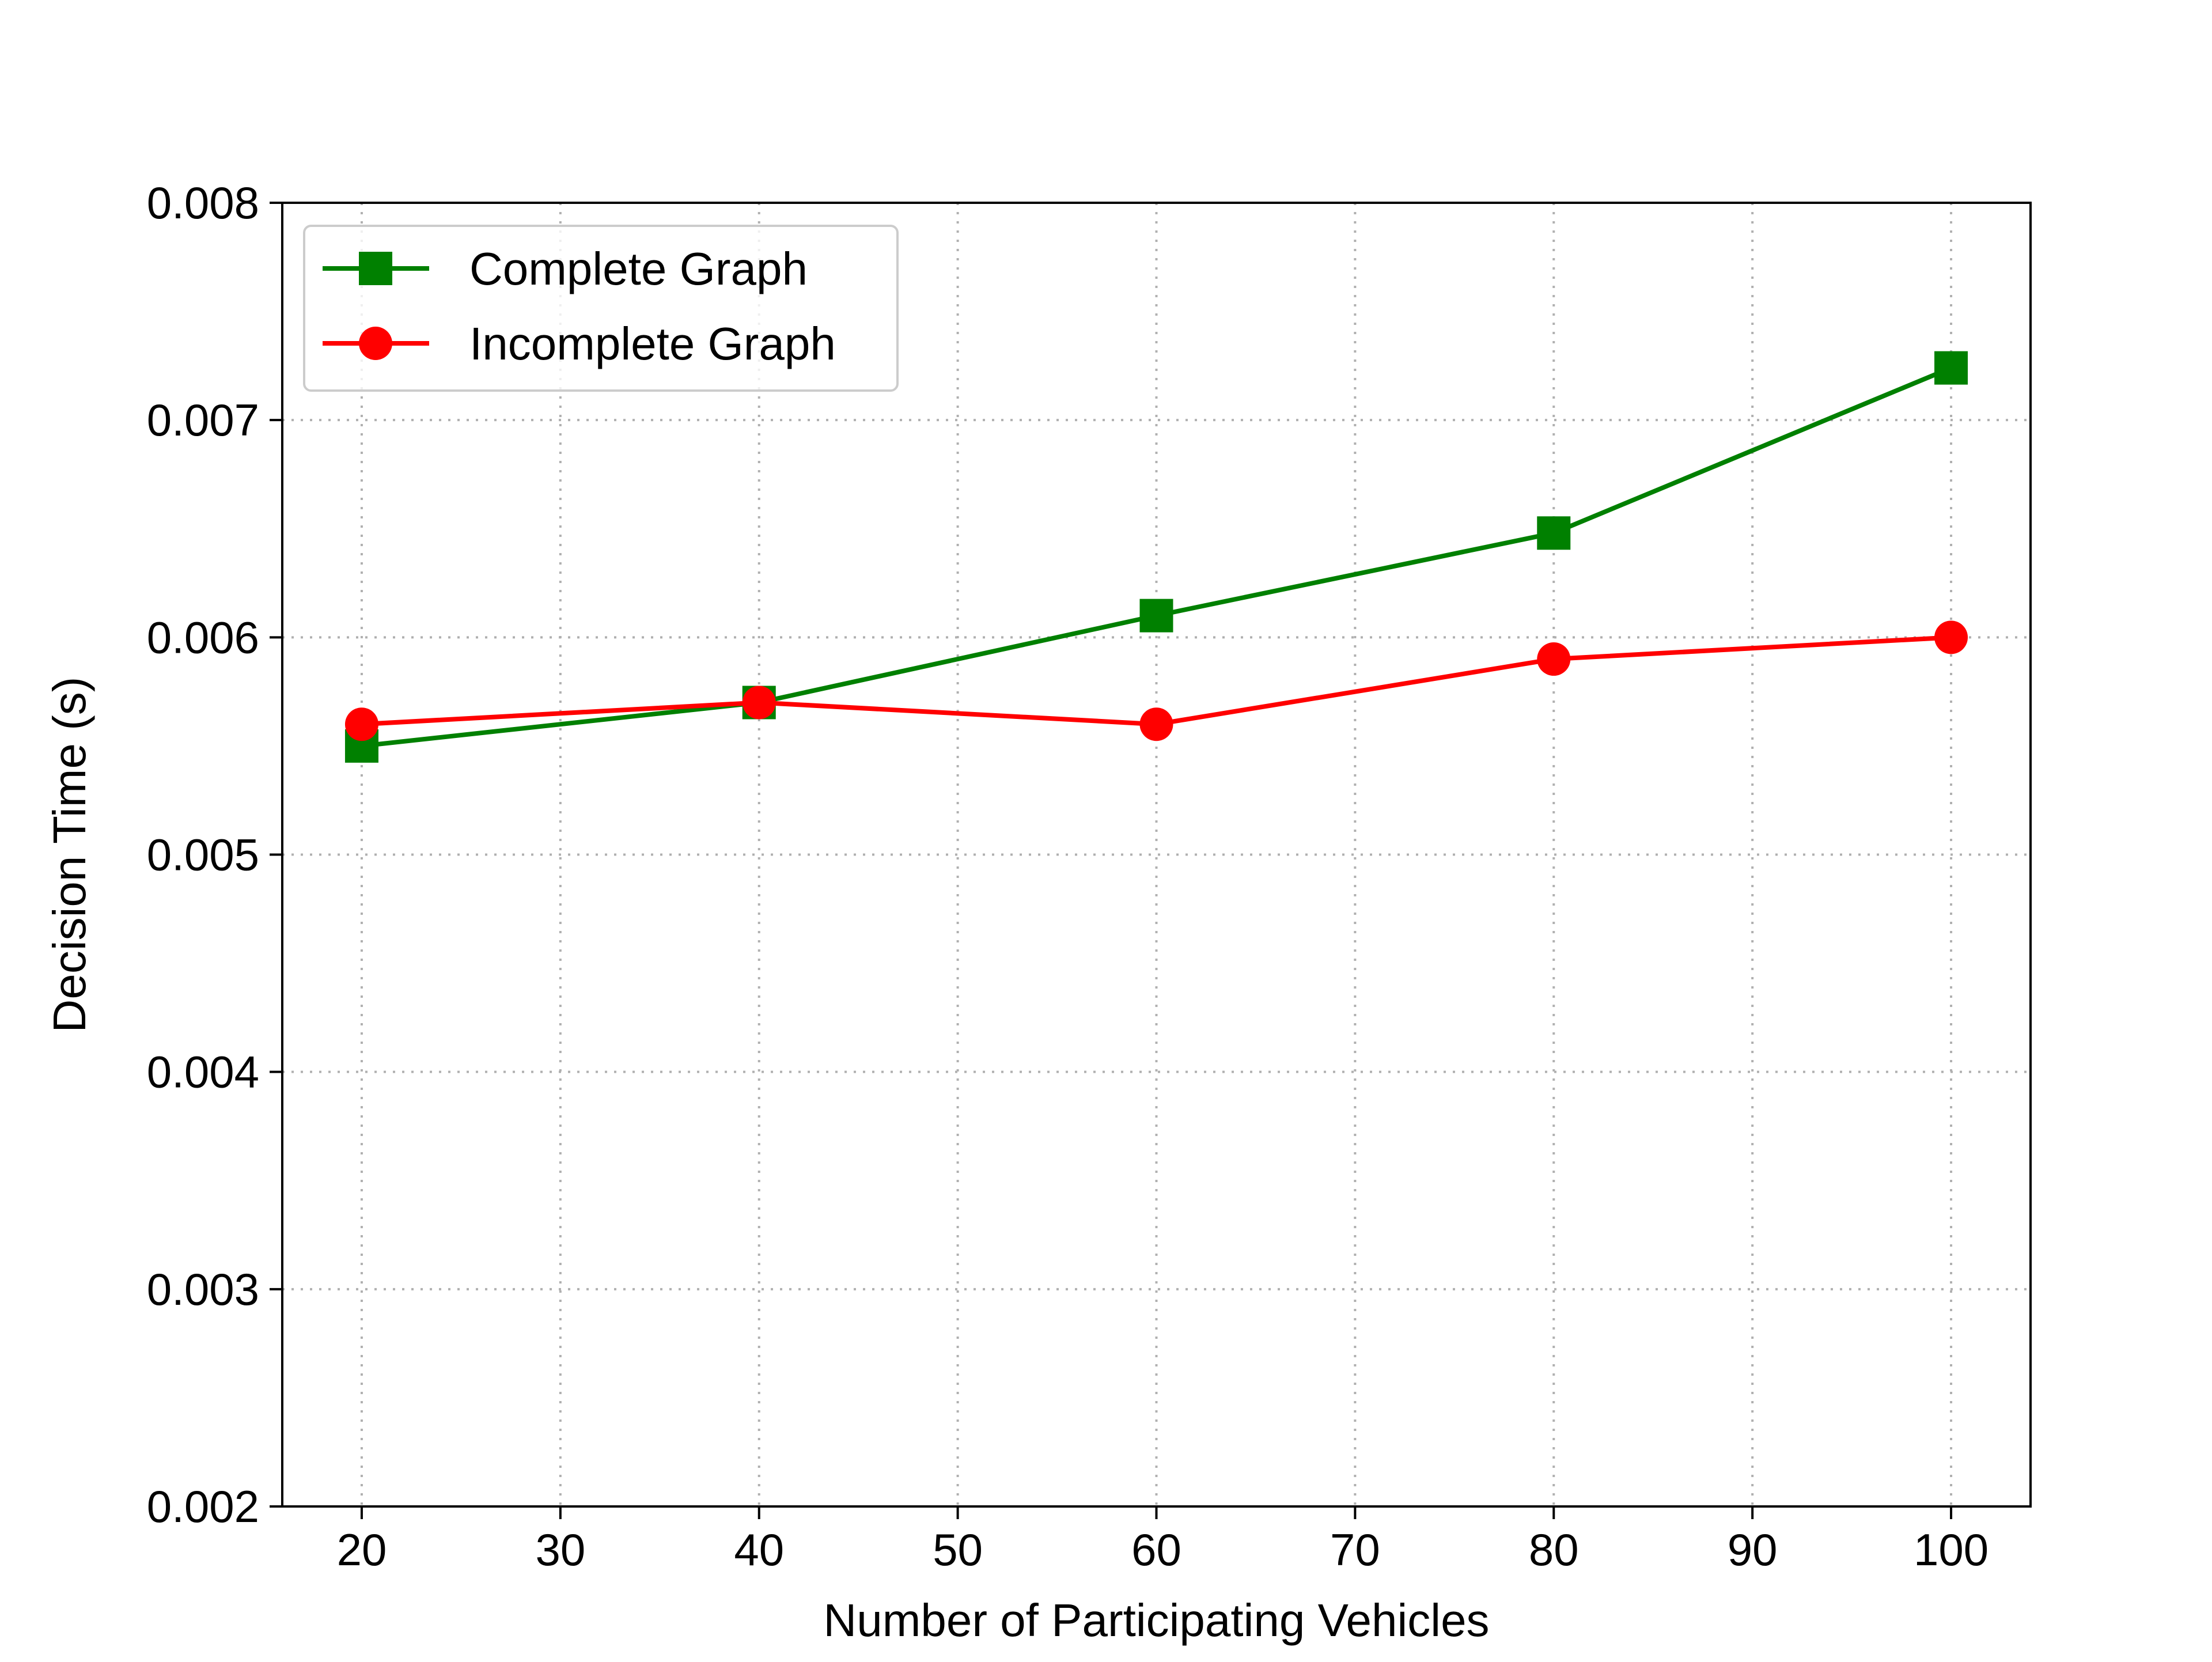 The image size is (2212, 1662). I want to click on y-tick-label: 0.007, so click(203, 420).